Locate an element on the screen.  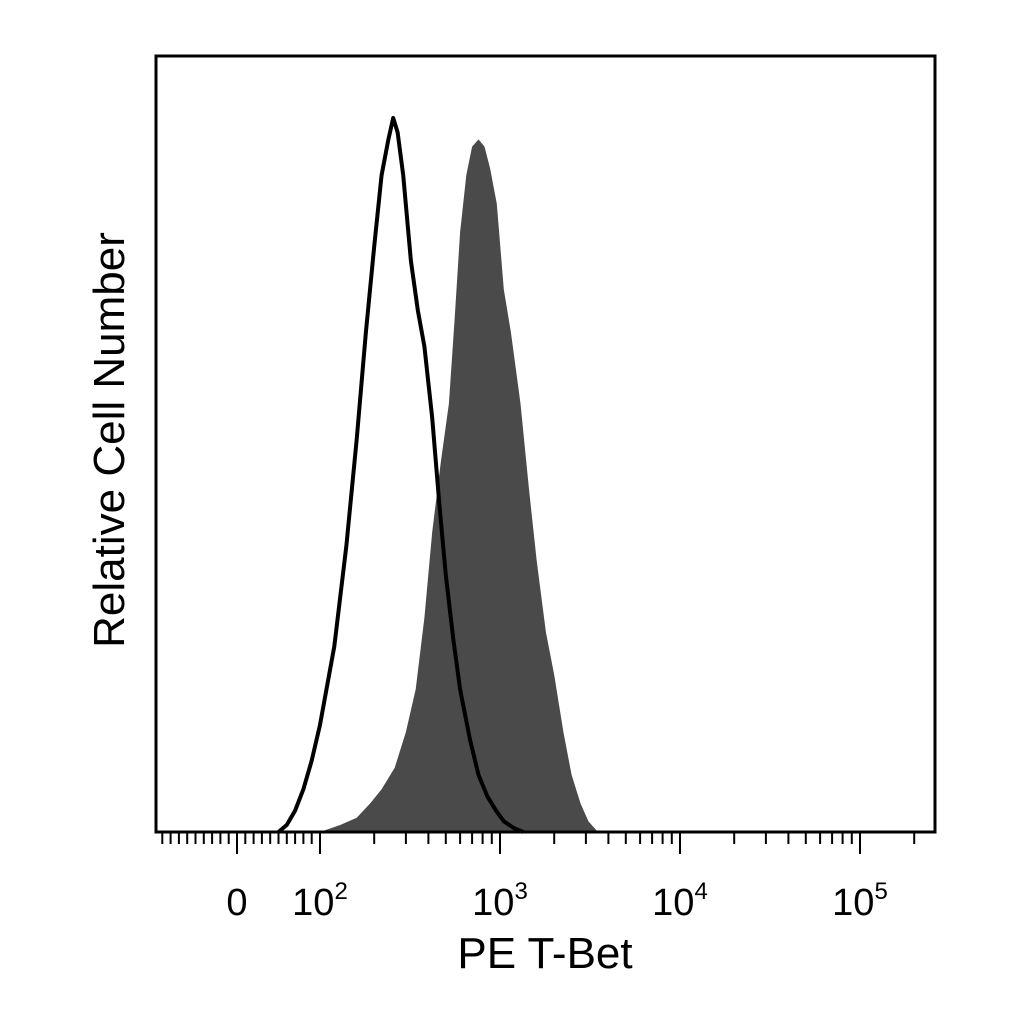
x-tick-label: 10³ is located at coordinates (500, 901).